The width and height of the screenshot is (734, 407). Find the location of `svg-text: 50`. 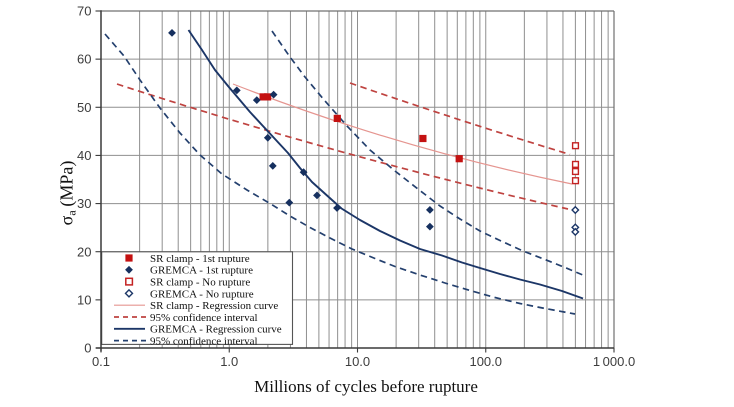

svg-text: 50 is located at coordinates (84, 107).